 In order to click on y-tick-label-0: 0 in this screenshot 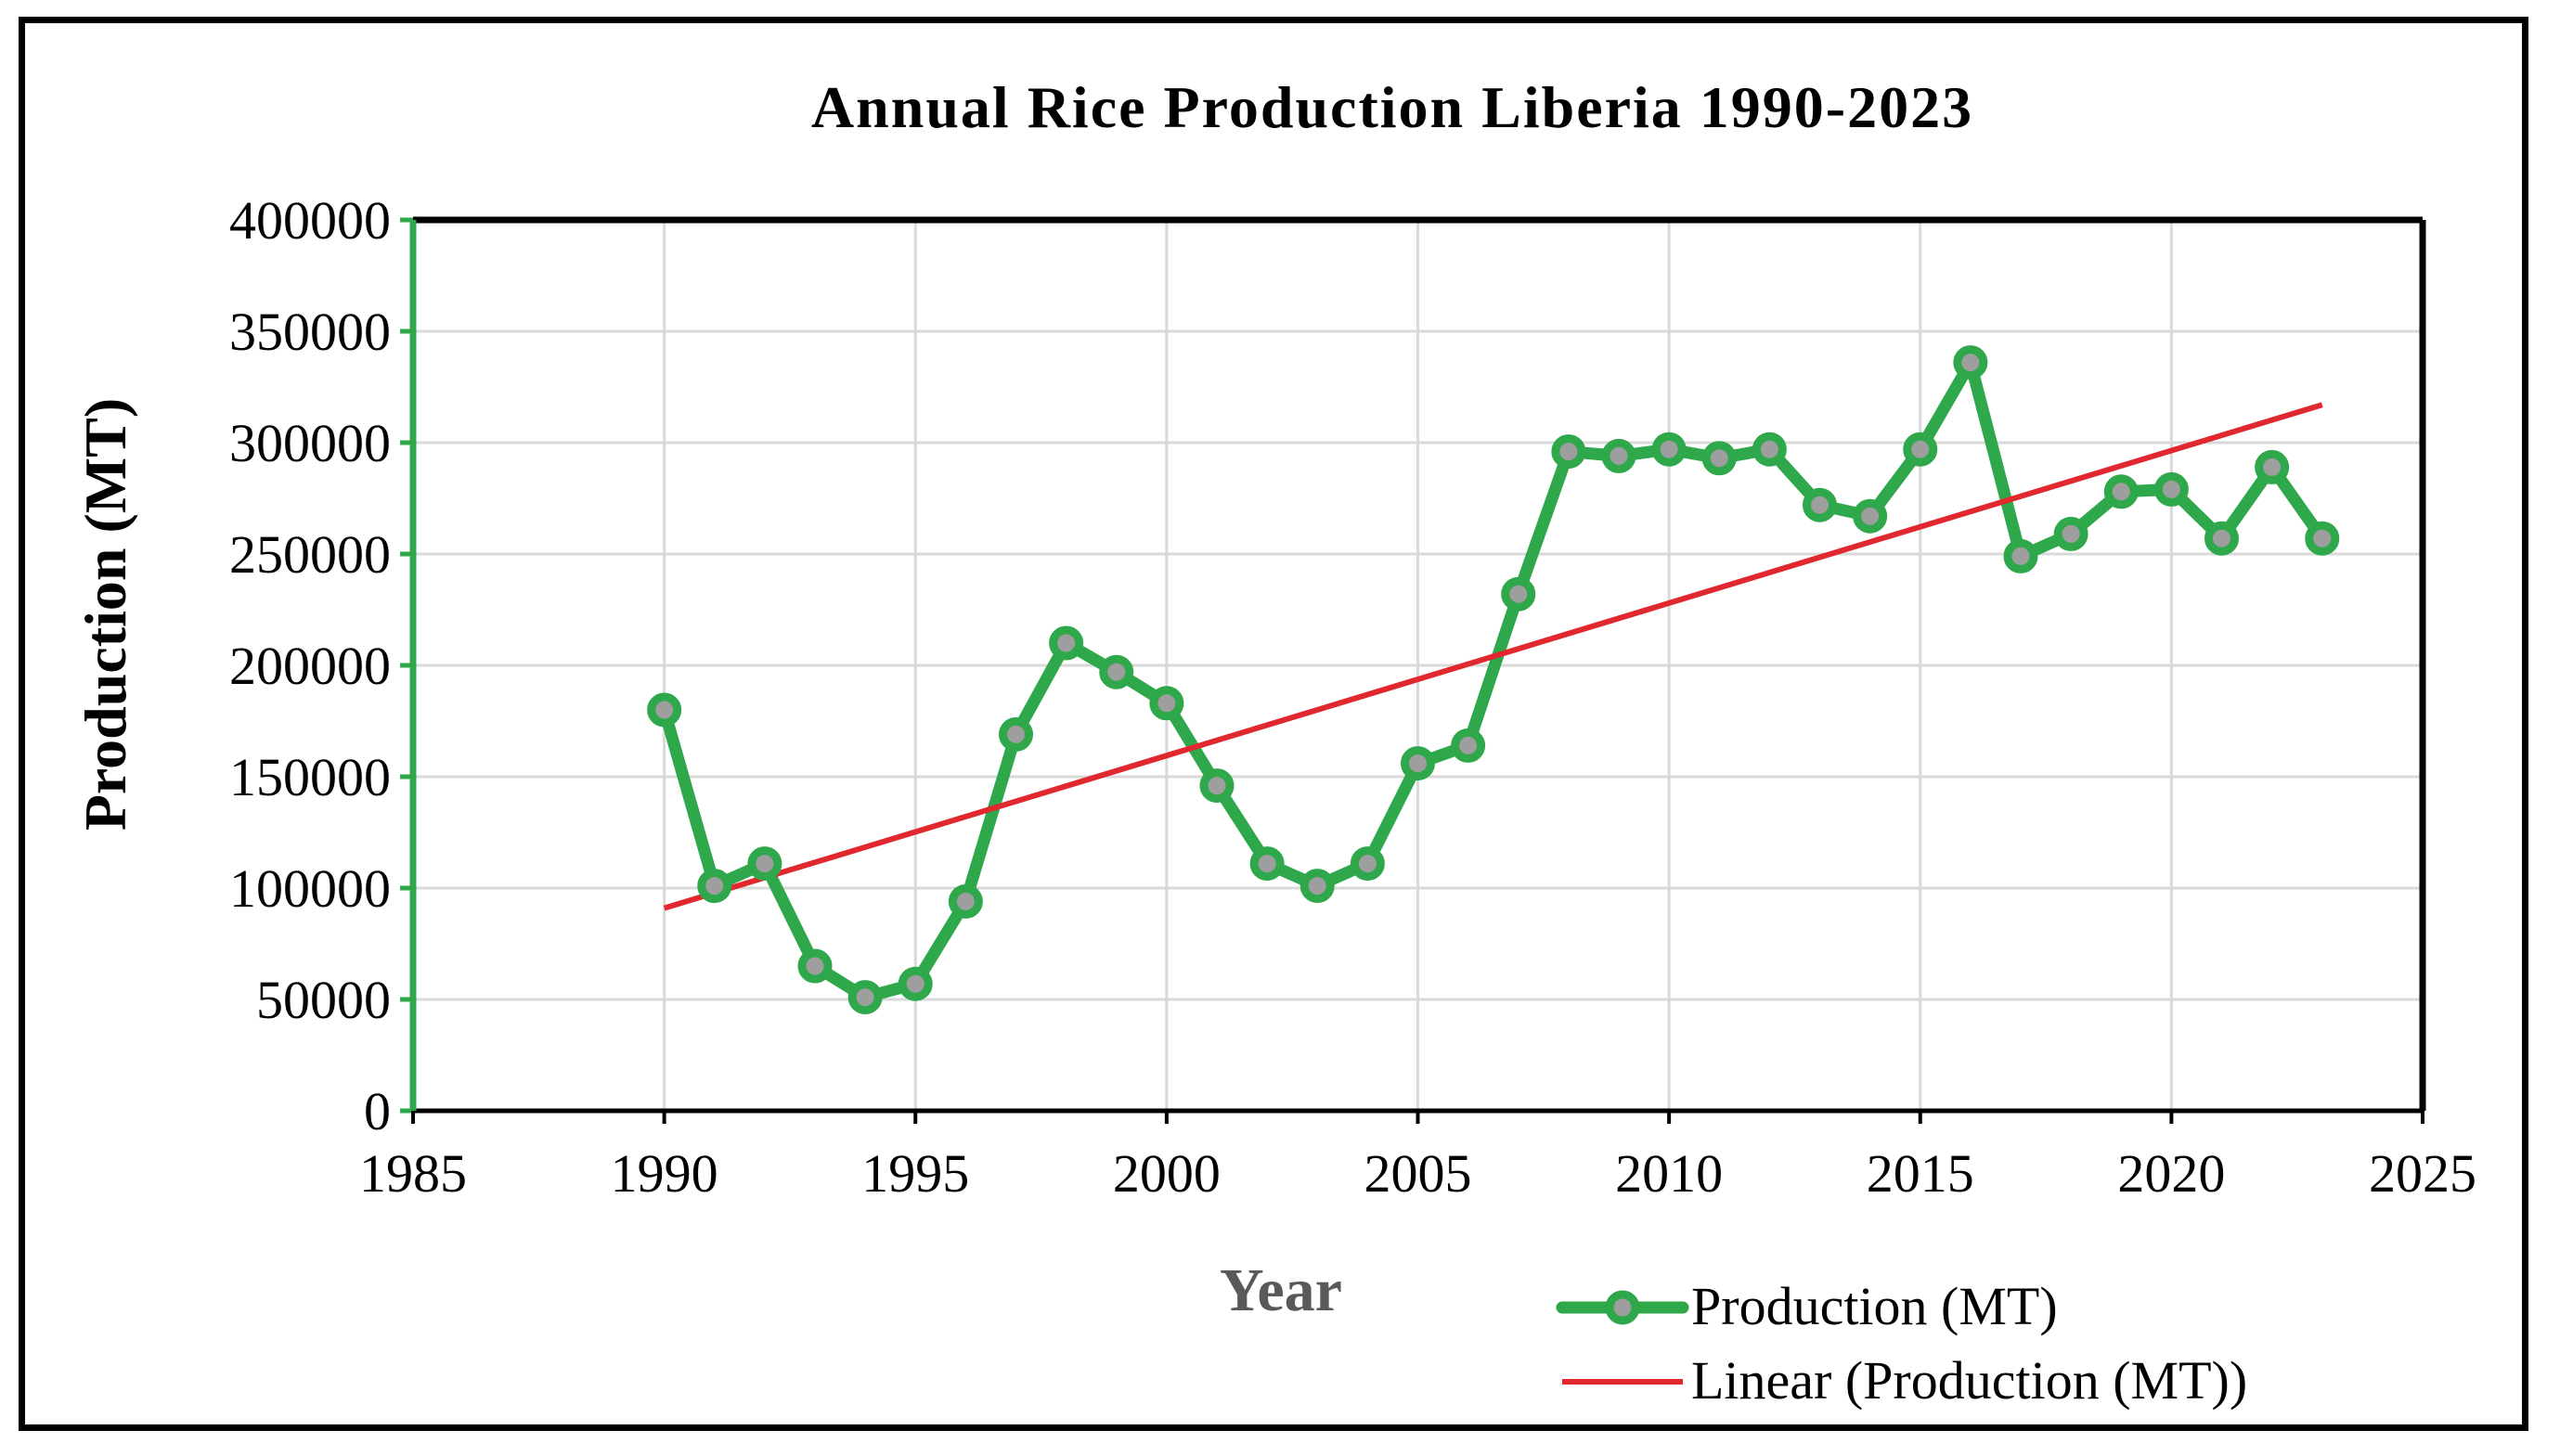, I will do `click(377, 1111)`.